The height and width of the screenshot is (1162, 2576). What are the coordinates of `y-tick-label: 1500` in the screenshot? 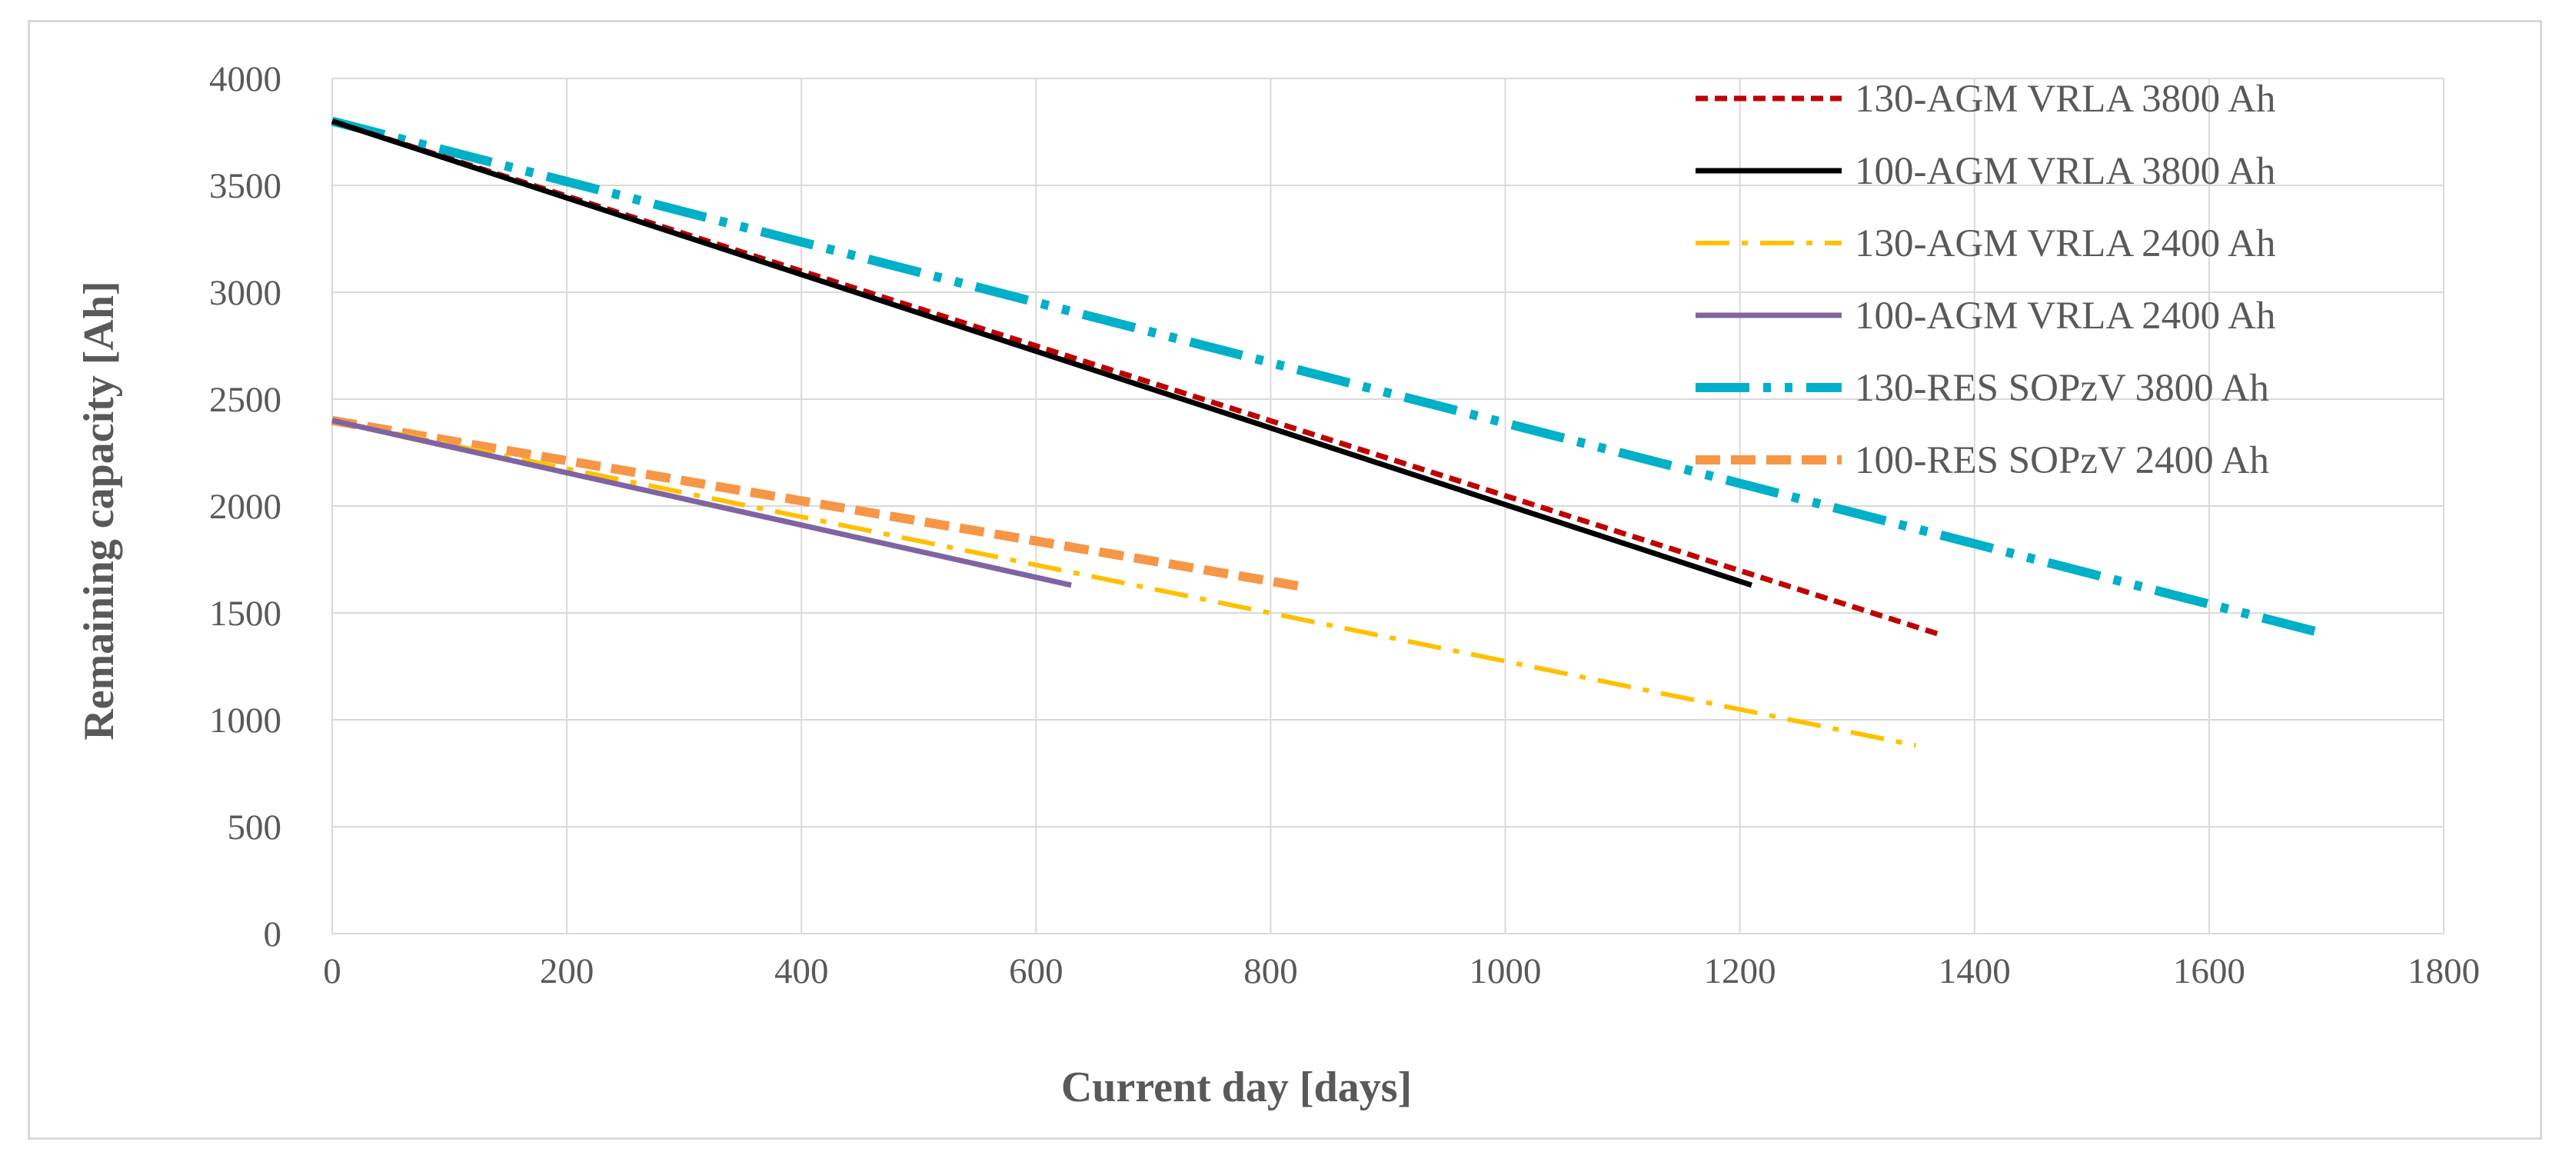 It's located at (245, 614).